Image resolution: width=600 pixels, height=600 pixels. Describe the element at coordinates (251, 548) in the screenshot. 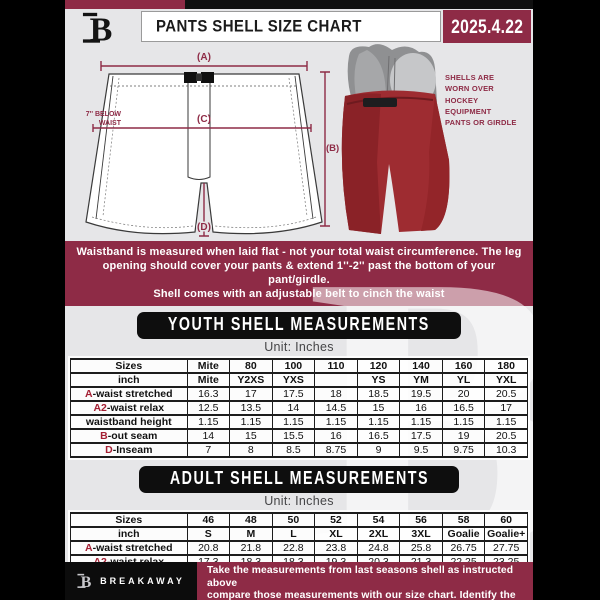

I see `table-cell: 21.8` at that location.